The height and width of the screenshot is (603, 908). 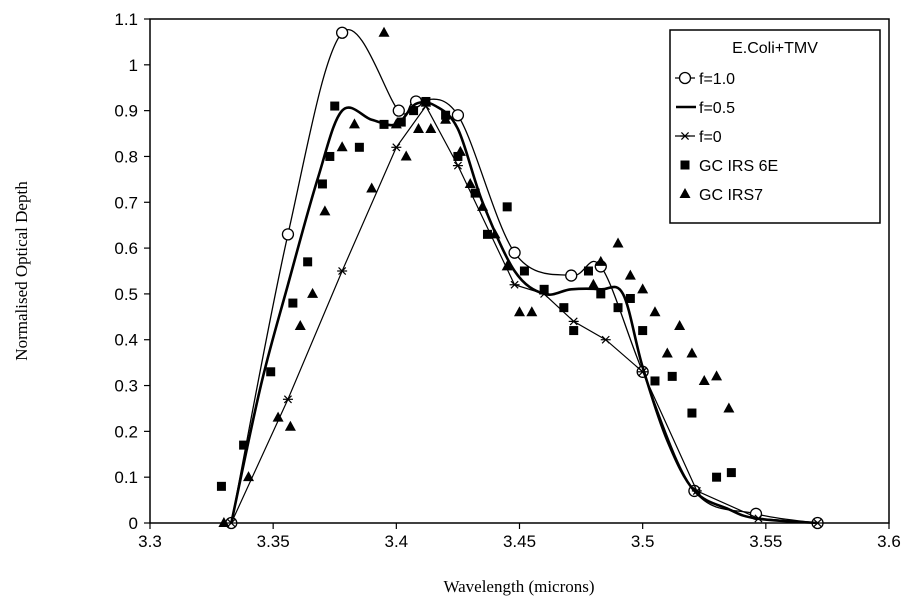 I want to click on legend-label: GC IRS 6E, so click(x=738, y=166).